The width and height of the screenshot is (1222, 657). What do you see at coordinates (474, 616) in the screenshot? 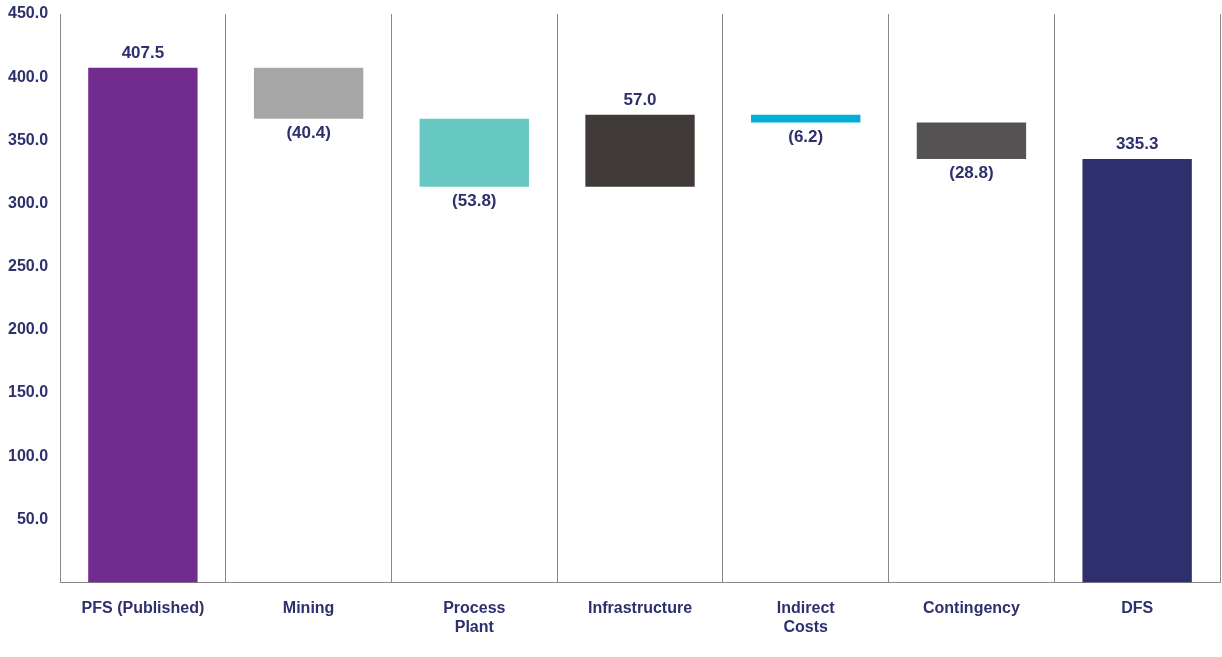
I see `x-tick-label: Process Plant` at bounding box center [474, 616].